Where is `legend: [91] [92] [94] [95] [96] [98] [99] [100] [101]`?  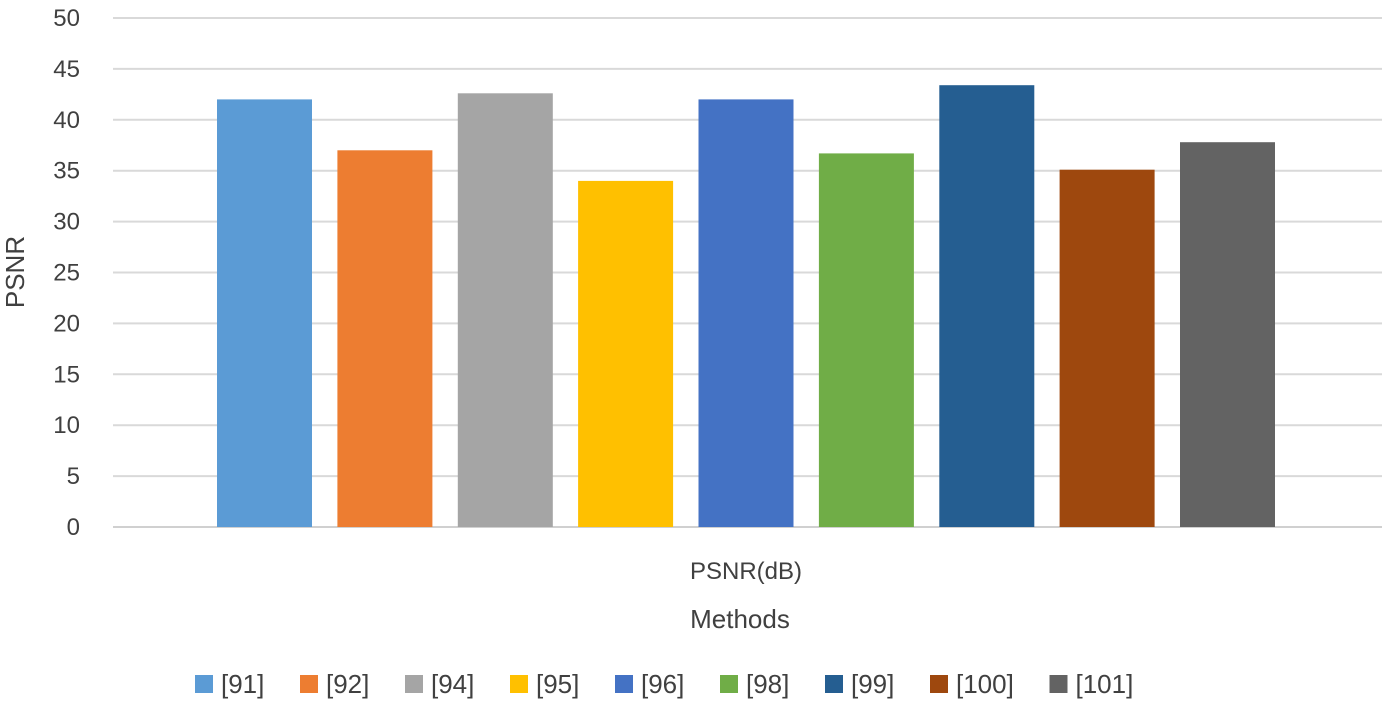 legend: [91] [92] [94] [95] [96] [98] [99] [100] [101] is located at coordinates (664, 684).